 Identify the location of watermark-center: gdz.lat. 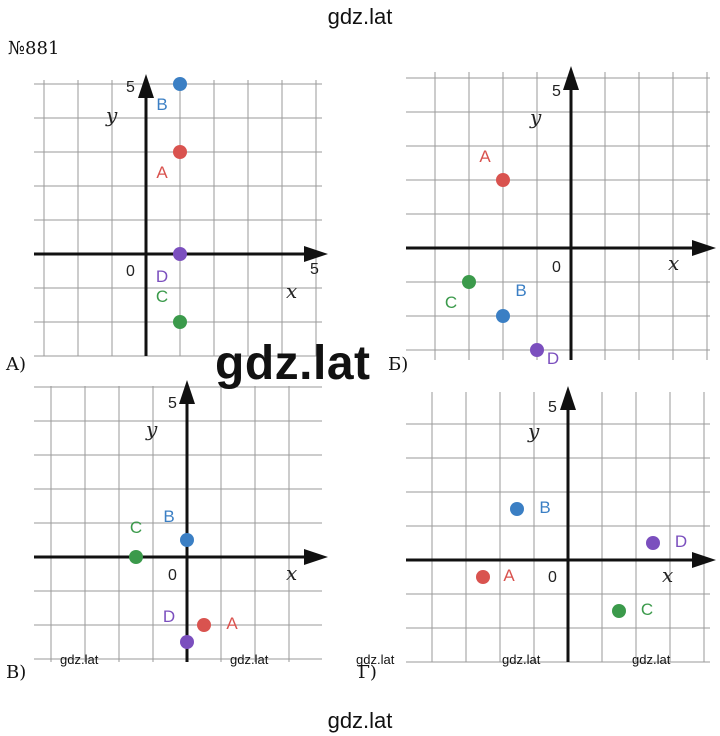
(293, 363).